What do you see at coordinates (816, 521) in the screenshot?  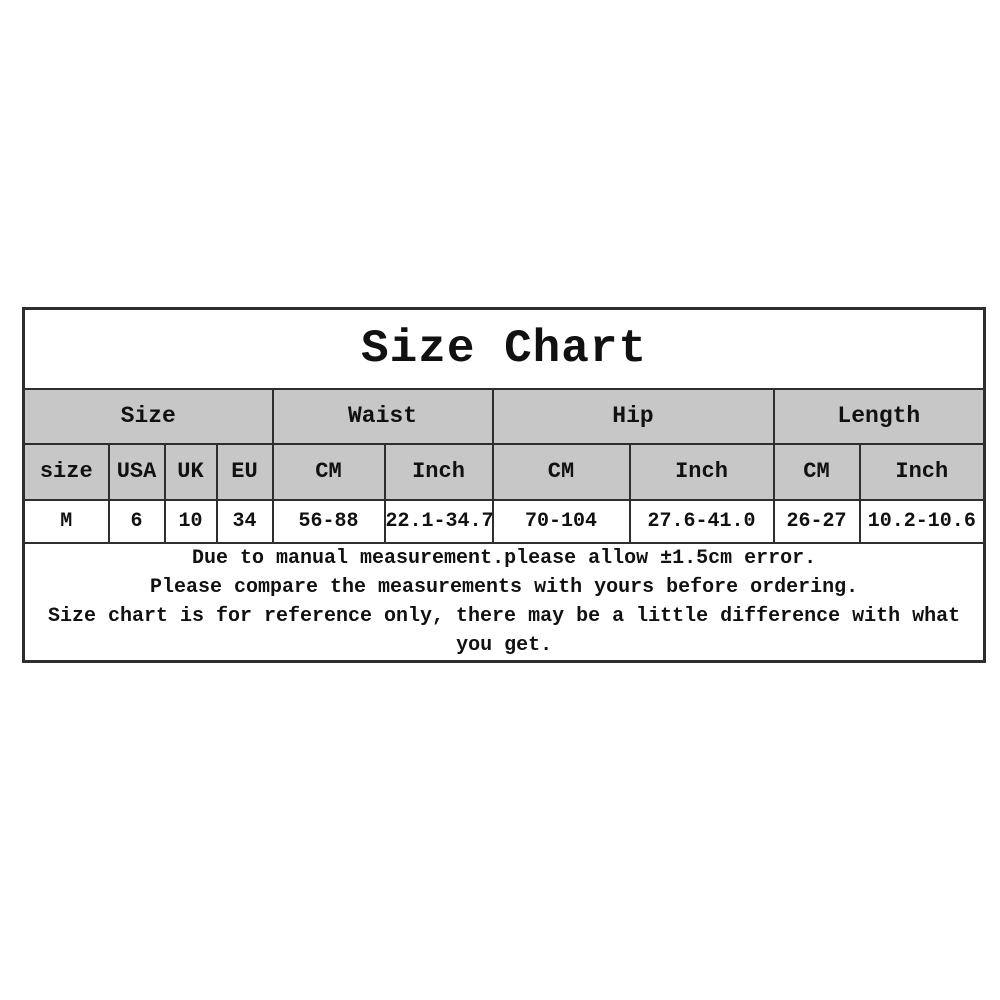 I see `cell-length-cm: 26-27` at bounding box center [816, 521].